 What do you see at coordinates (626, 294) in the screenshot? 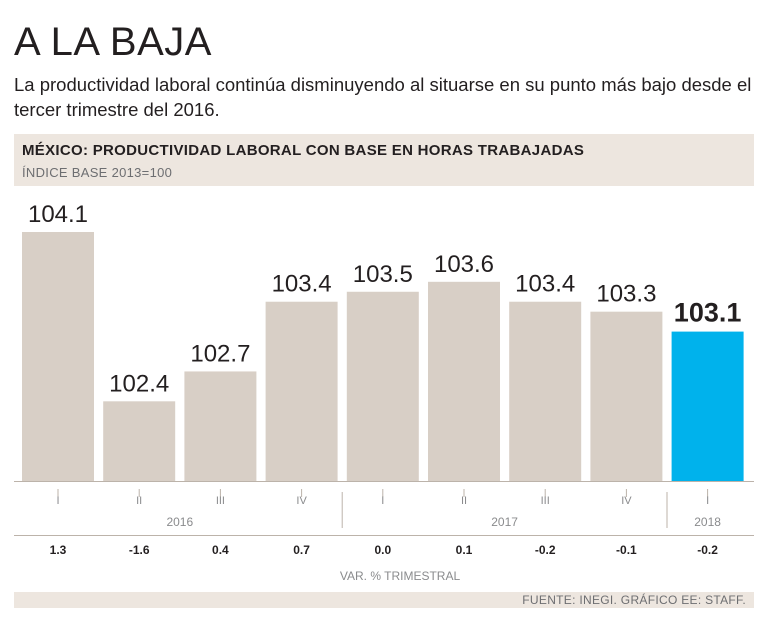
I see `bar-value-label: 103.3` at bounding box center [626, 294].